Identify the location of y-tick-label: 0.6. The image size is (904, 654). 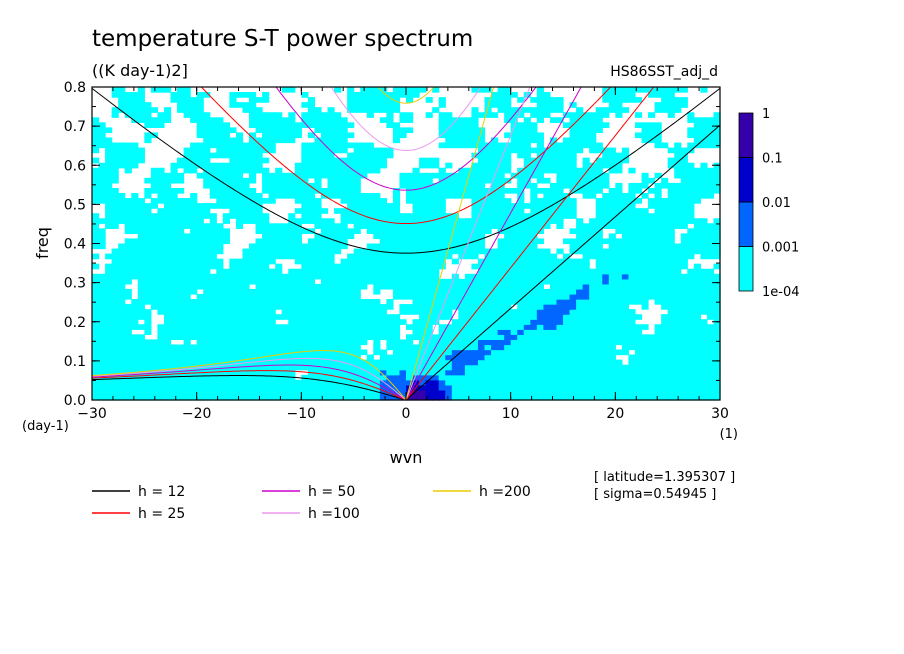
(75, 166).